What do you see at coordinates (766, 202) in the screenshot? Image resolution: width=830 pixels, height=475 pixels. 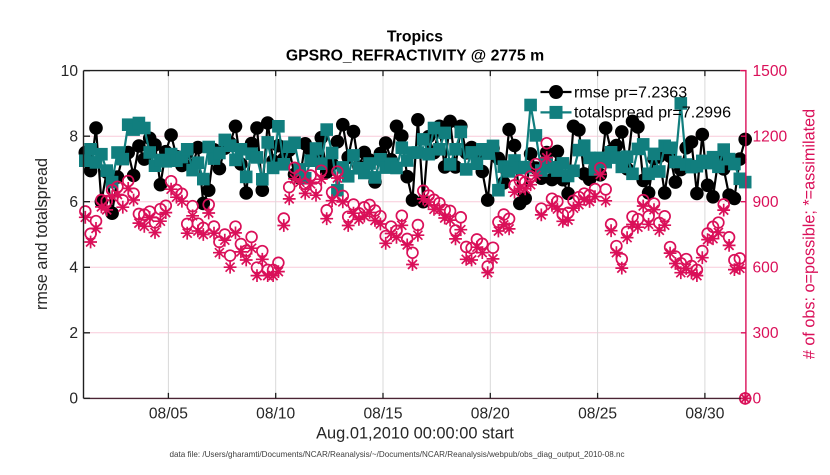 I see `svg-text: 900` at bounding box center [766, 202].